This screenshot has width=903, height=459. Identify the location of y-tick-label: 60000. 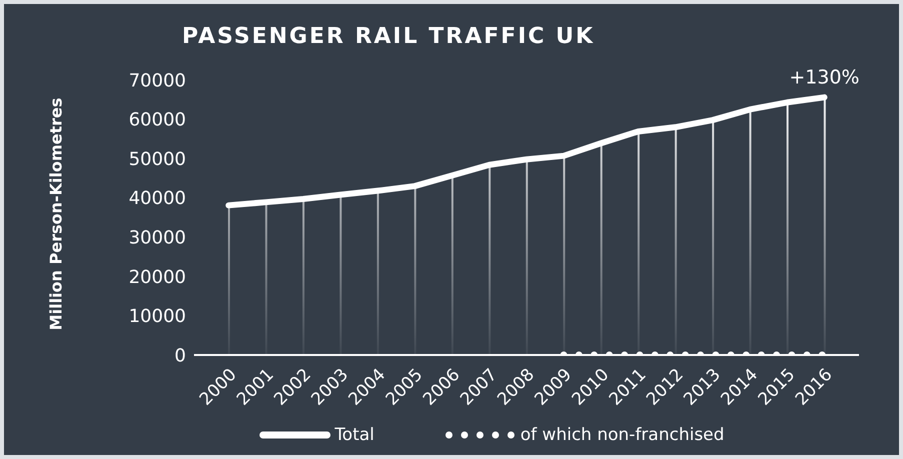
(157, 120).